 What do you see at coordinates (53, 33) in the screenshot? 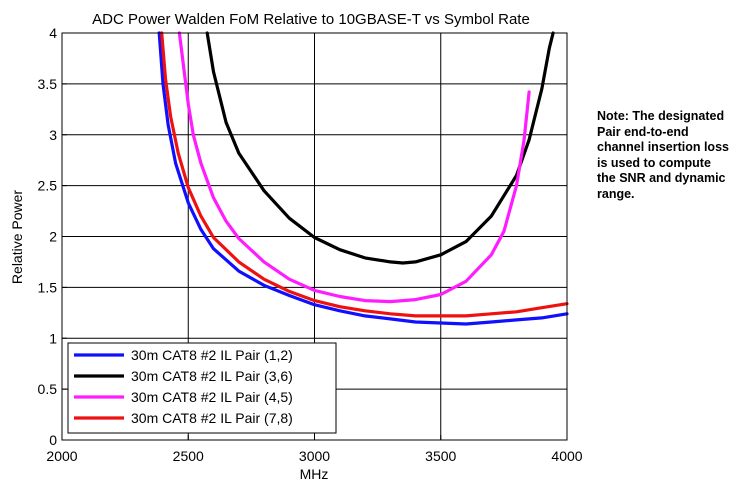
I see `y-tick-label: 4` at bounding box center [53, 33].